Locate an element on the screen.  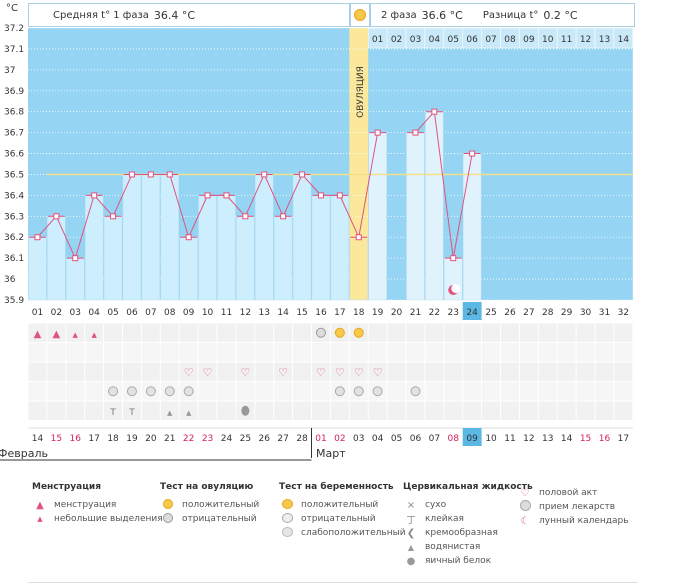
date-label: 16 is located at coordinates (605, 439).